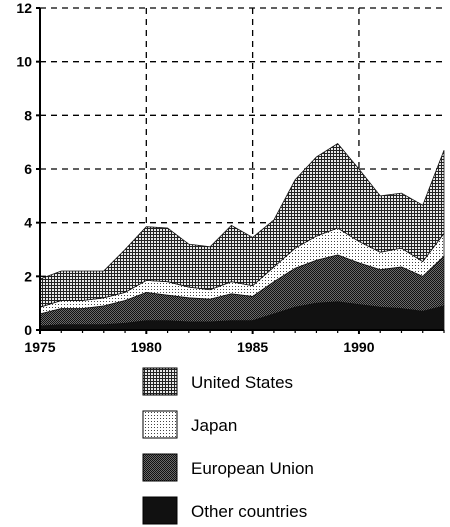 The width and height of the screenshot is (450, 527). I want to click on y-tick-label-0: 0, so click(28, 330).